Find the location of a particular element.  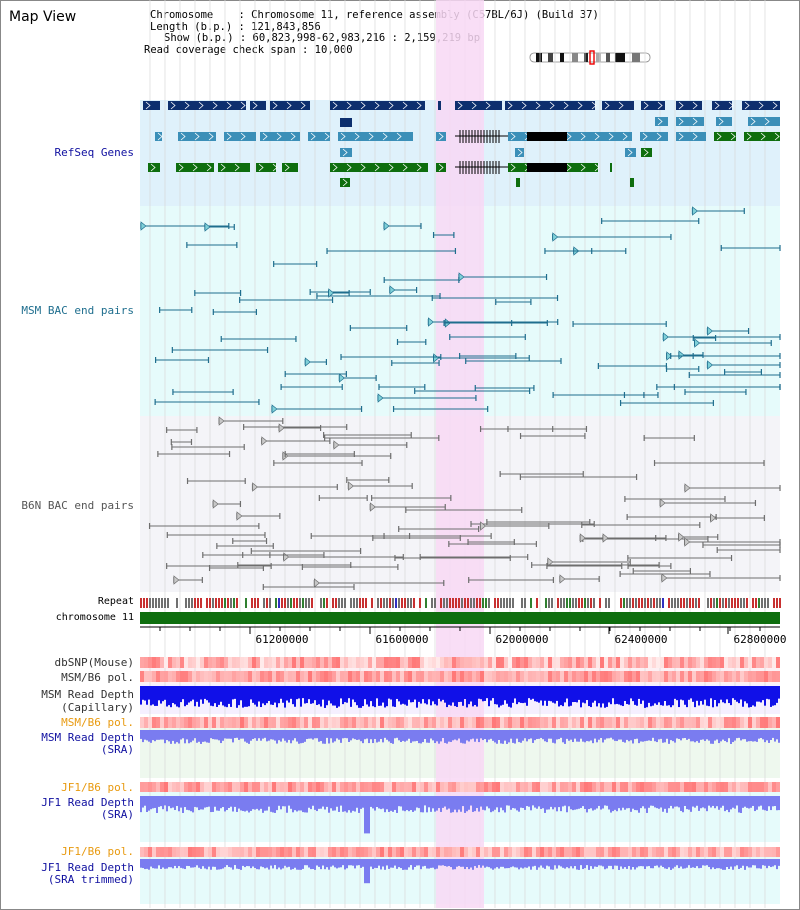

page-title: Map View is located at coordinates (43, 17).